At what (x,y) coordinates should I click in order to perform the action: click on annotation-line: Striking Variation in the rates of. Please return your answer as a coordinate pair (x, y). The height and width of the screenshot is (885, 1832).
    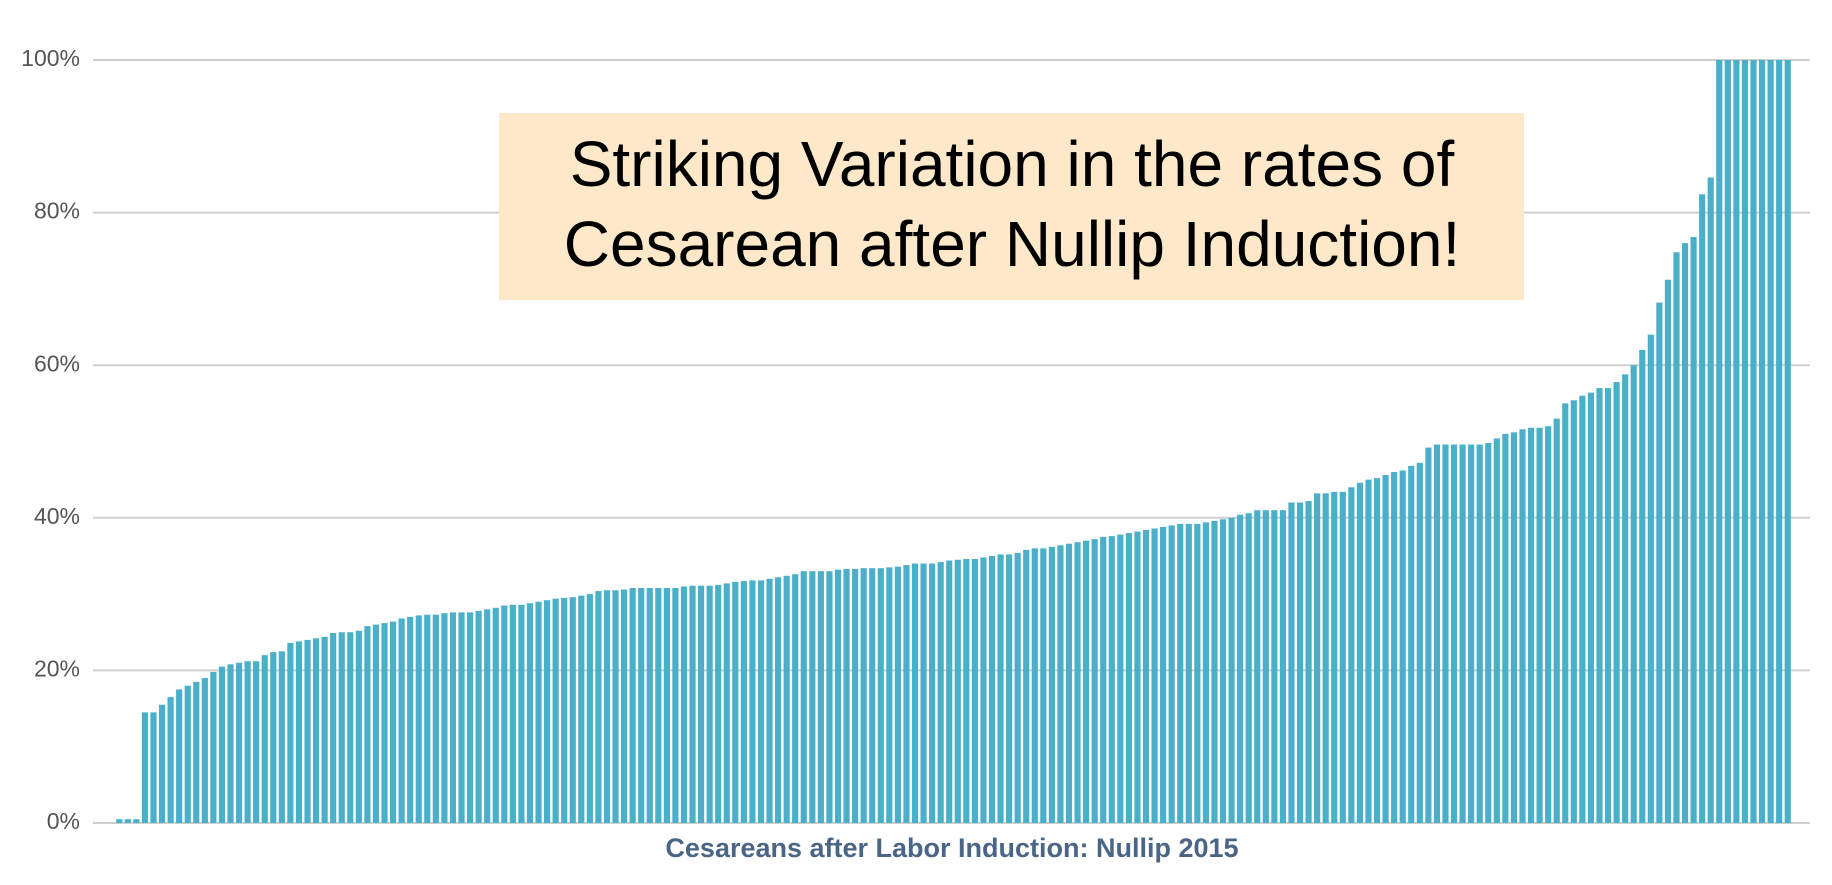
    Looking at the image, I should click on (1012, 164).